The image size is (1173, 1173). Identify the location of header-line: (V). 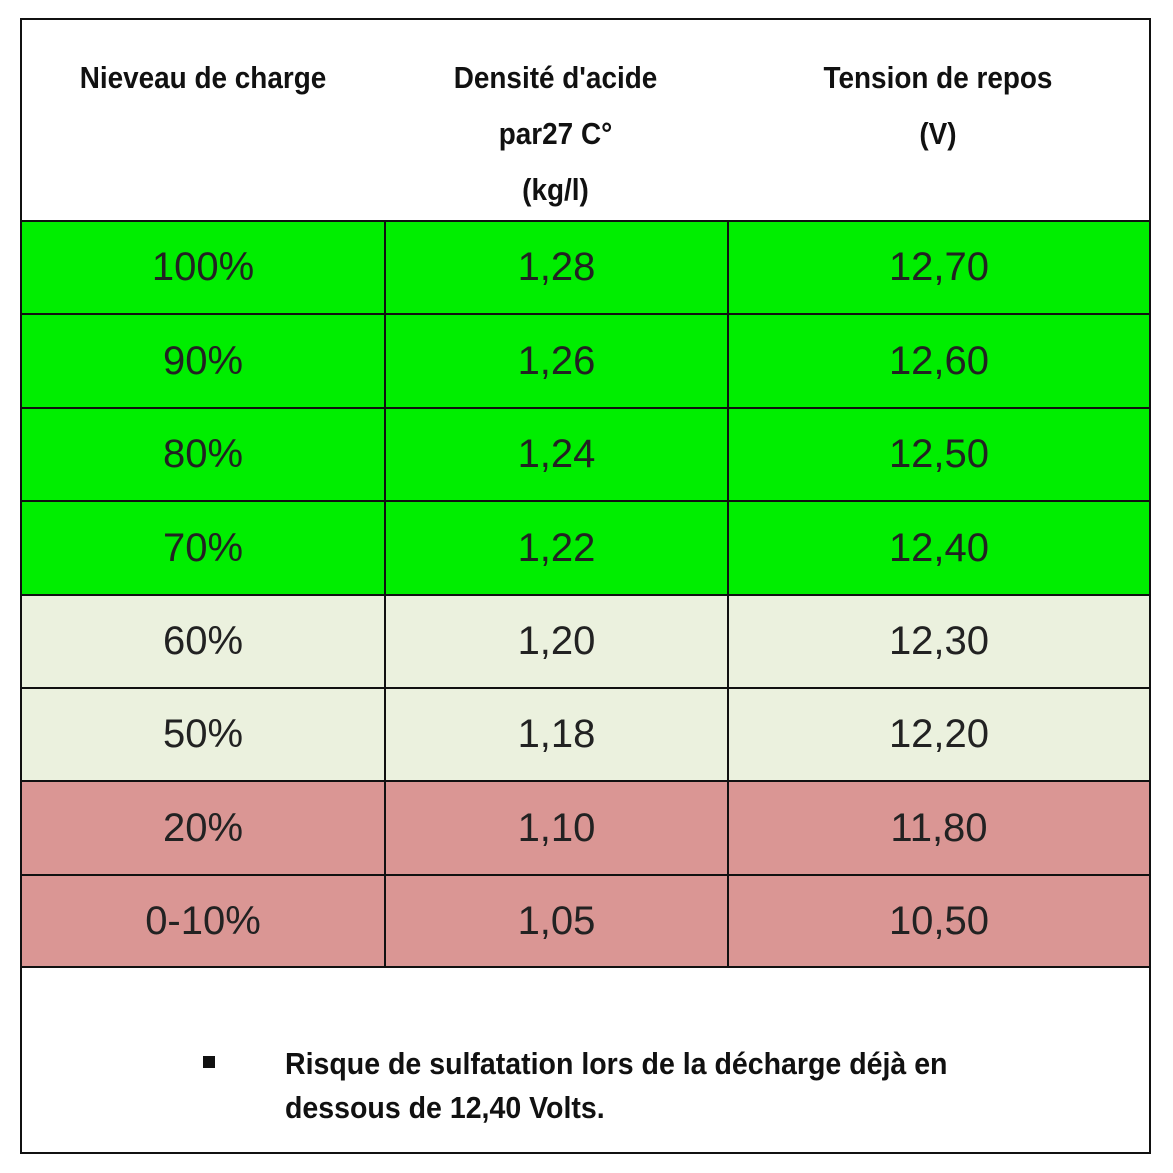
(938, 133).